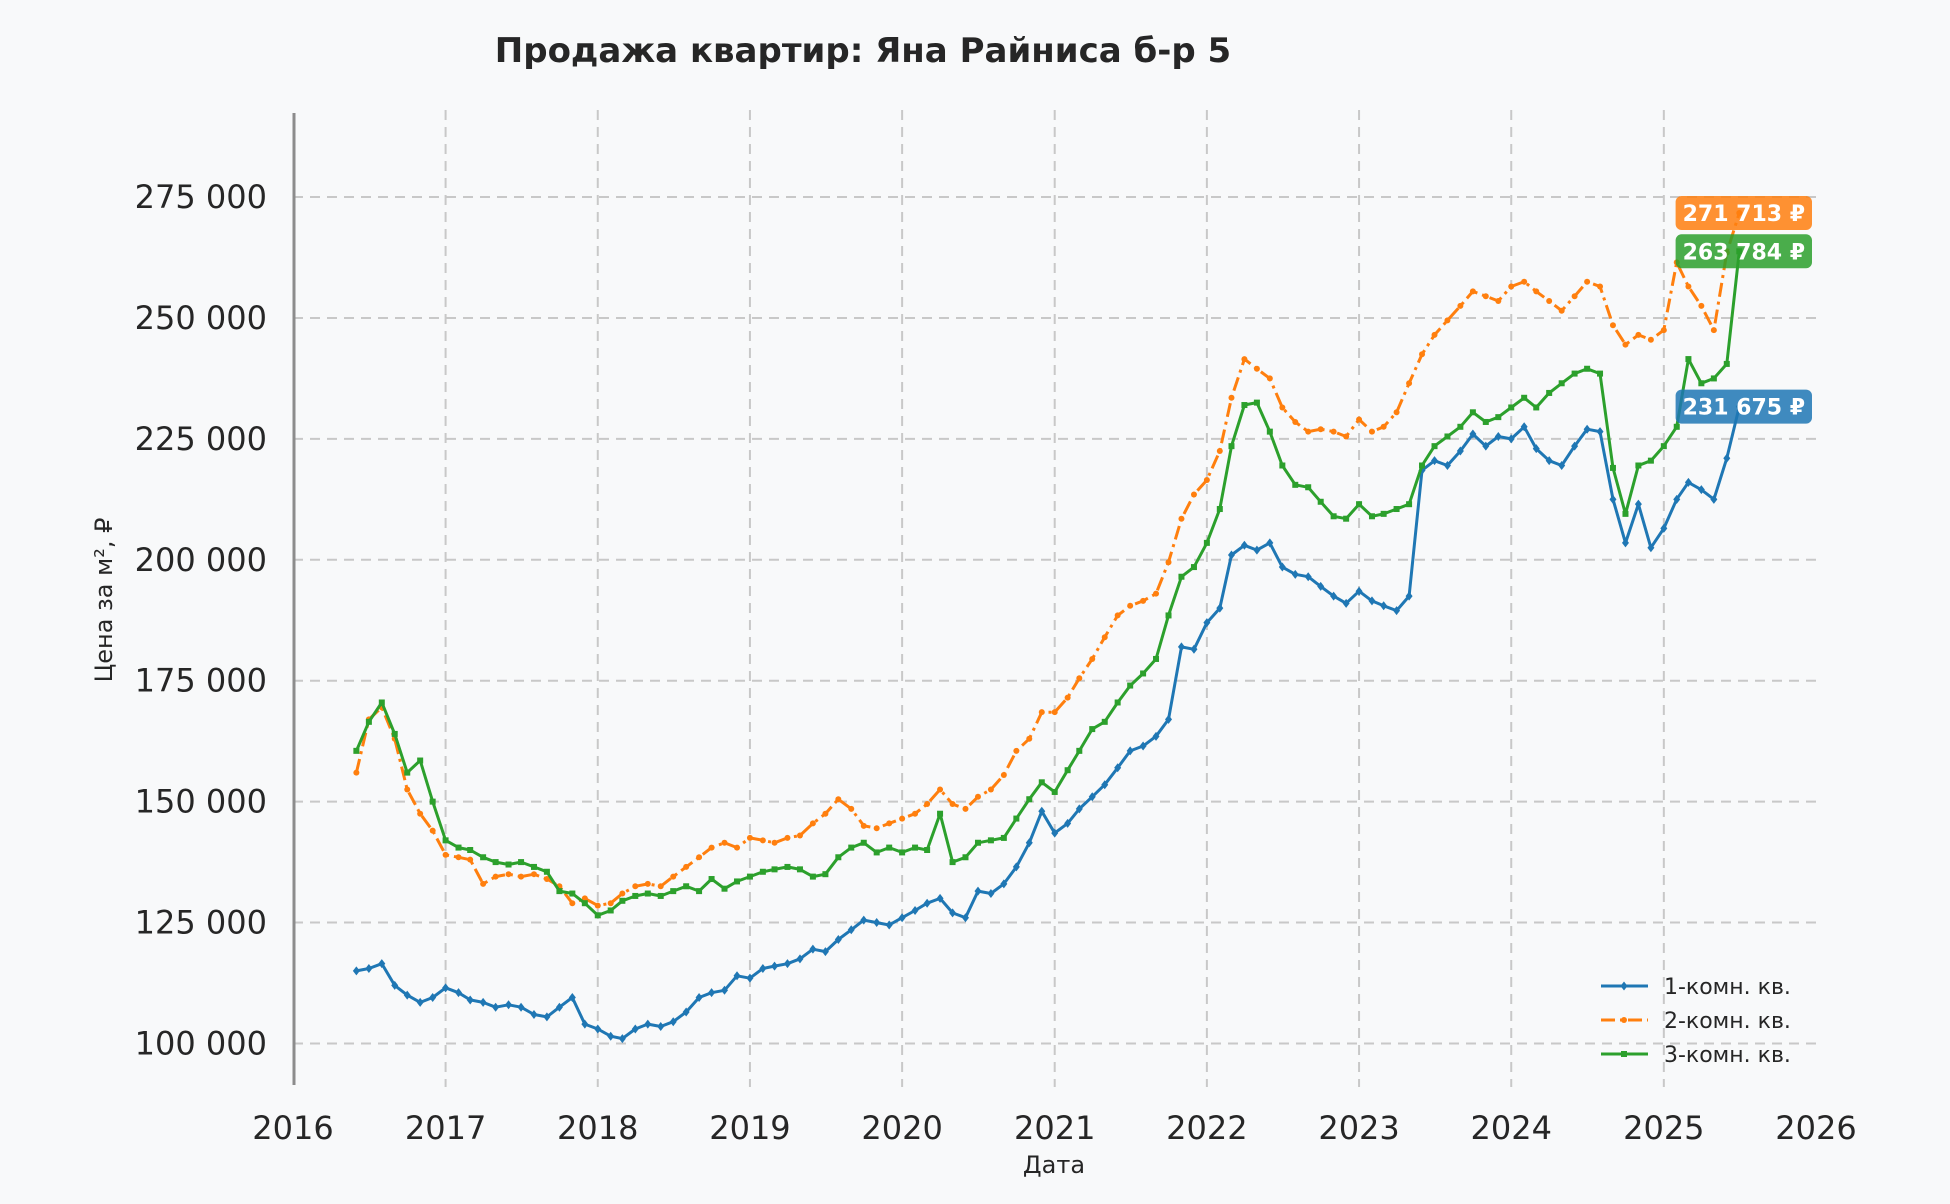 This screenshot has width=1950, height=1204. What do you see at coordinates (1744, 214) in the screenshot?
I see `end-label-text: 271 713 ₽` at bounding box center [1744, 214].